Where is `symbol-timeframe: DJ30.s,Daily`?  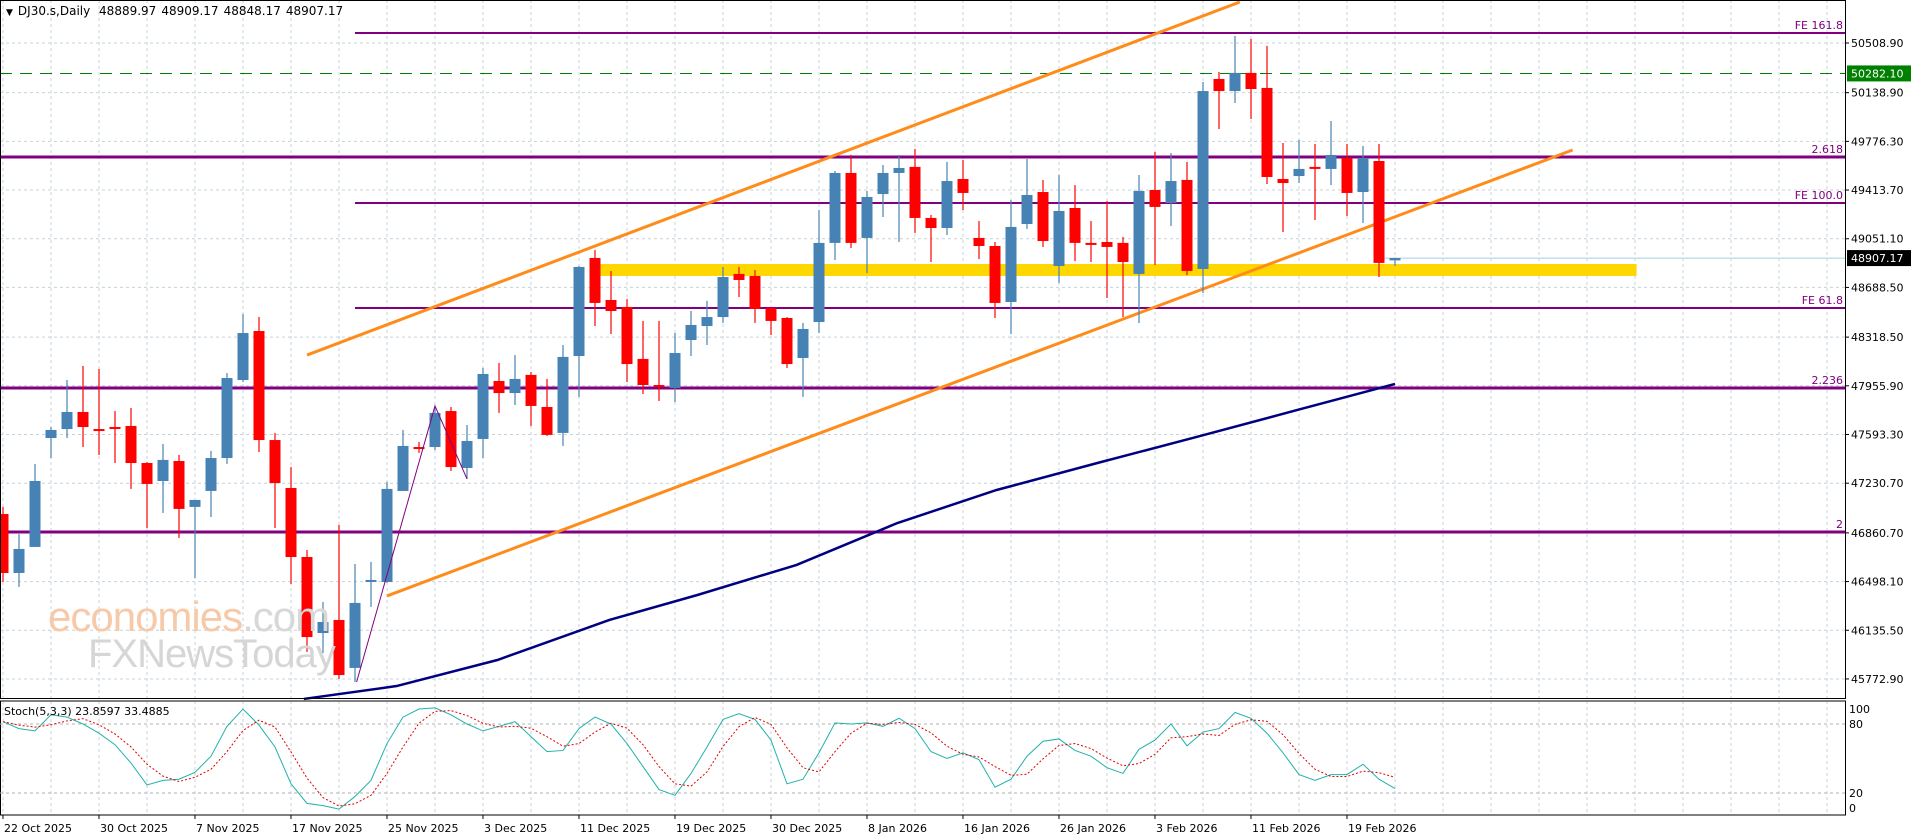 symbol-timeframe: DJ30.s,Daily is located at coordinates (54, 11).